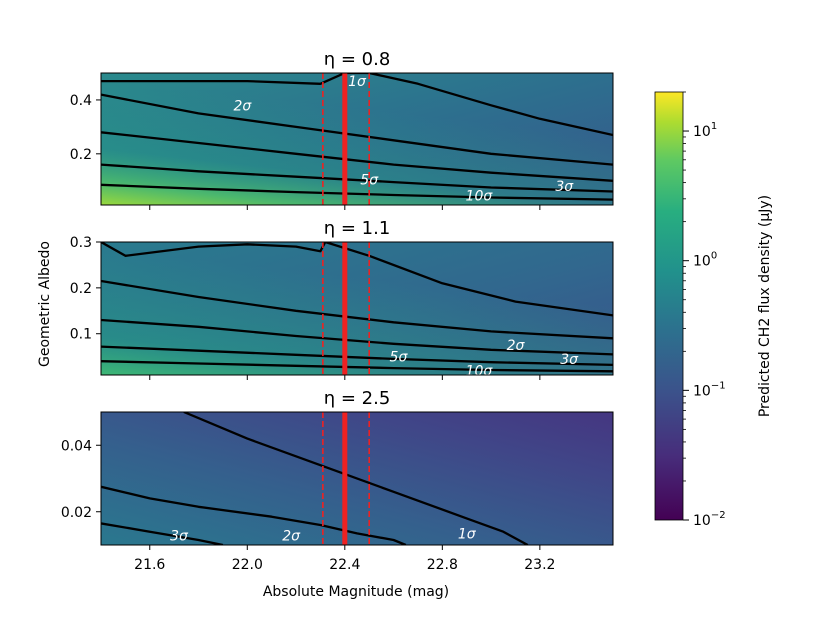 The width and height of the screenshot is (817, 617). What do you see at coordinates (539, 565) in the screenshot?
I see `x-tick-label: 23.2` at bounding box center [539, 565].